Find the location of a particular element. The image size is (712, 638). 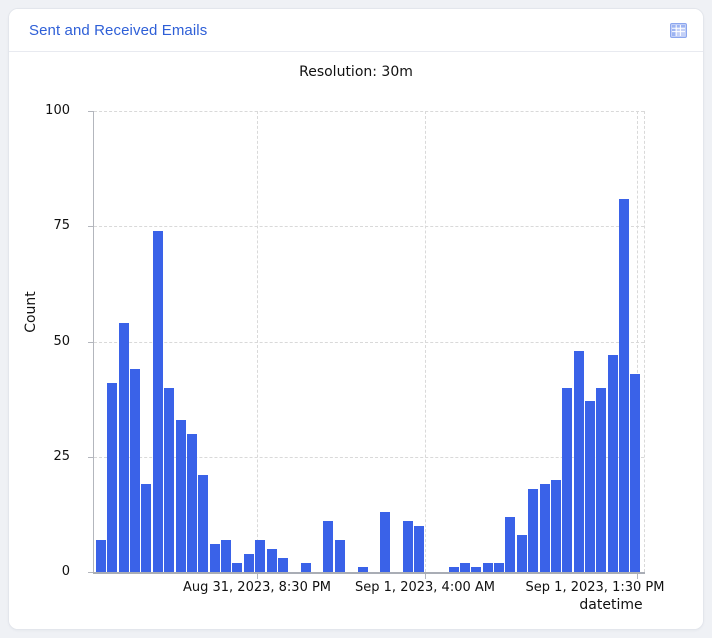

y-axis-line is located at coordinates (93, 342).